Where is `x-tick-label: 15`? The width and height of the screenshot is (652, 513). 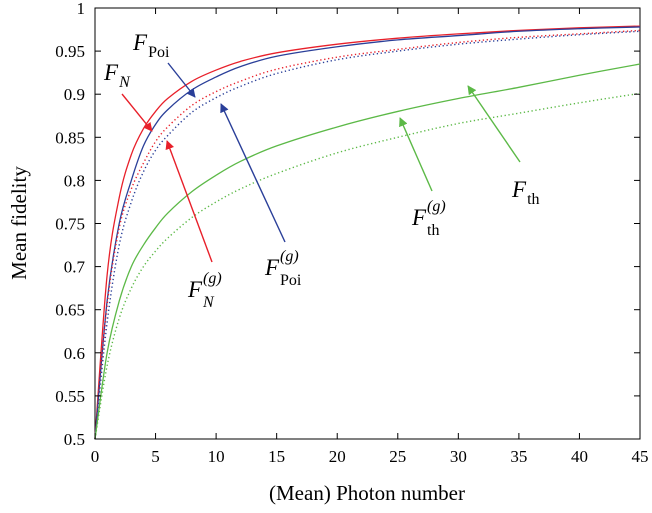 x-tick-label: 15 is located at coordinates (276, 456).